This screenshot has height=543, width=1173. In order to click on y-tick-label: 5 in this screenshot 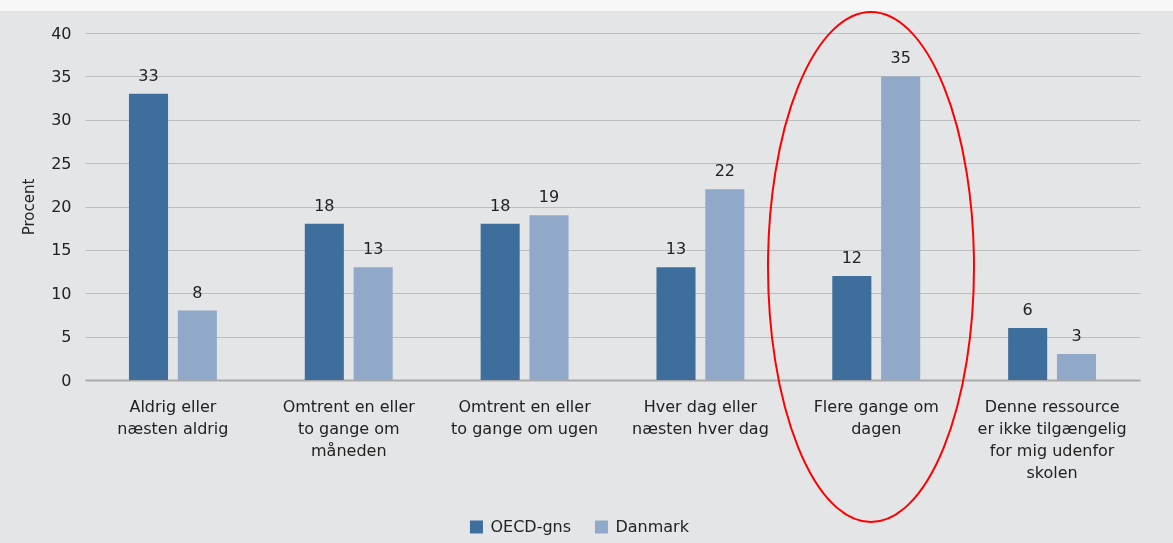, I will do `click(66, 337)`.